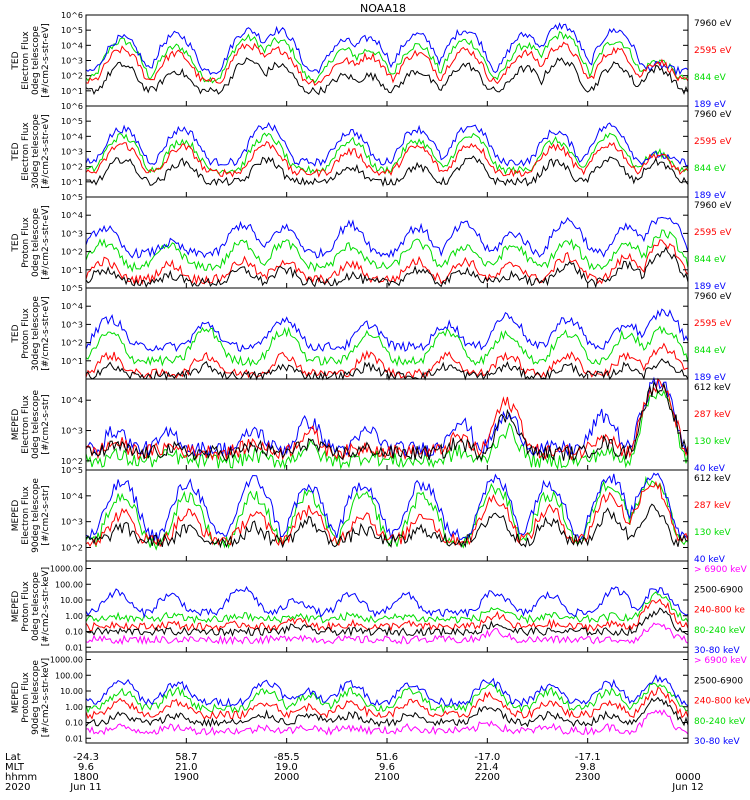 The image size is (750, 800). Describe the element at coordinates (286, 777) in the screenshot. I see `x-tick-label-hhmm: 2000` at that location.